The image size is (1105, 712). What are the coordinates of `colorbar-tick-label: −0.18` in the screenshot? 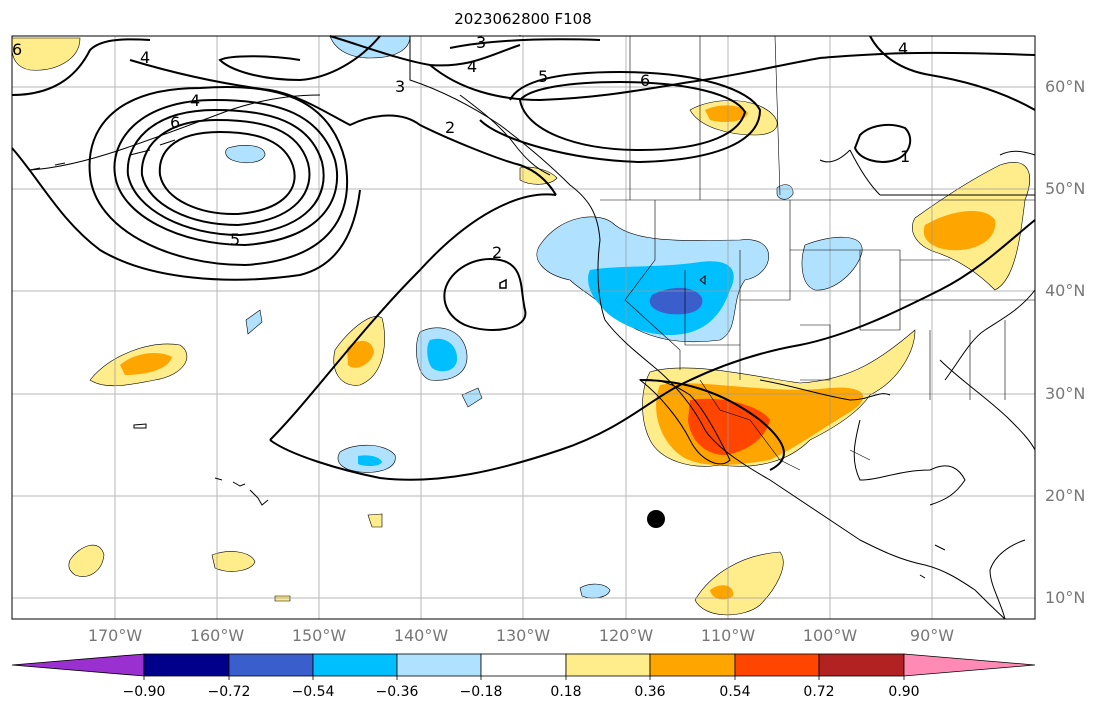 It's located at (481, 692).